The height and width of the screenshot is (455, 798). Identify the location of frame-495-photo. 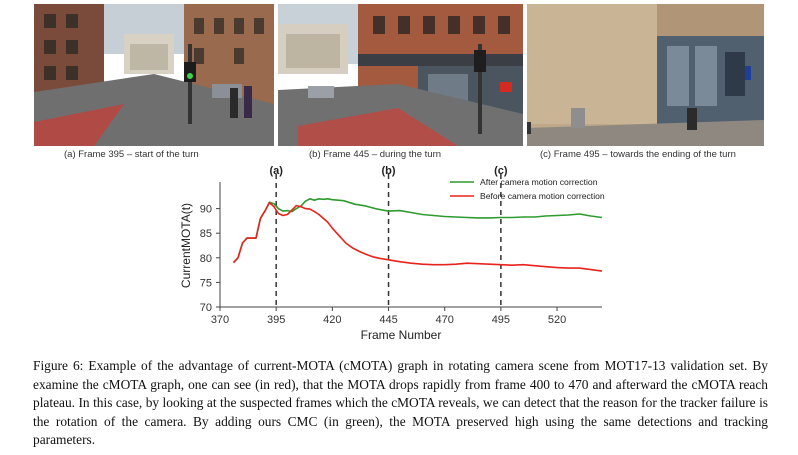
(645, 75).